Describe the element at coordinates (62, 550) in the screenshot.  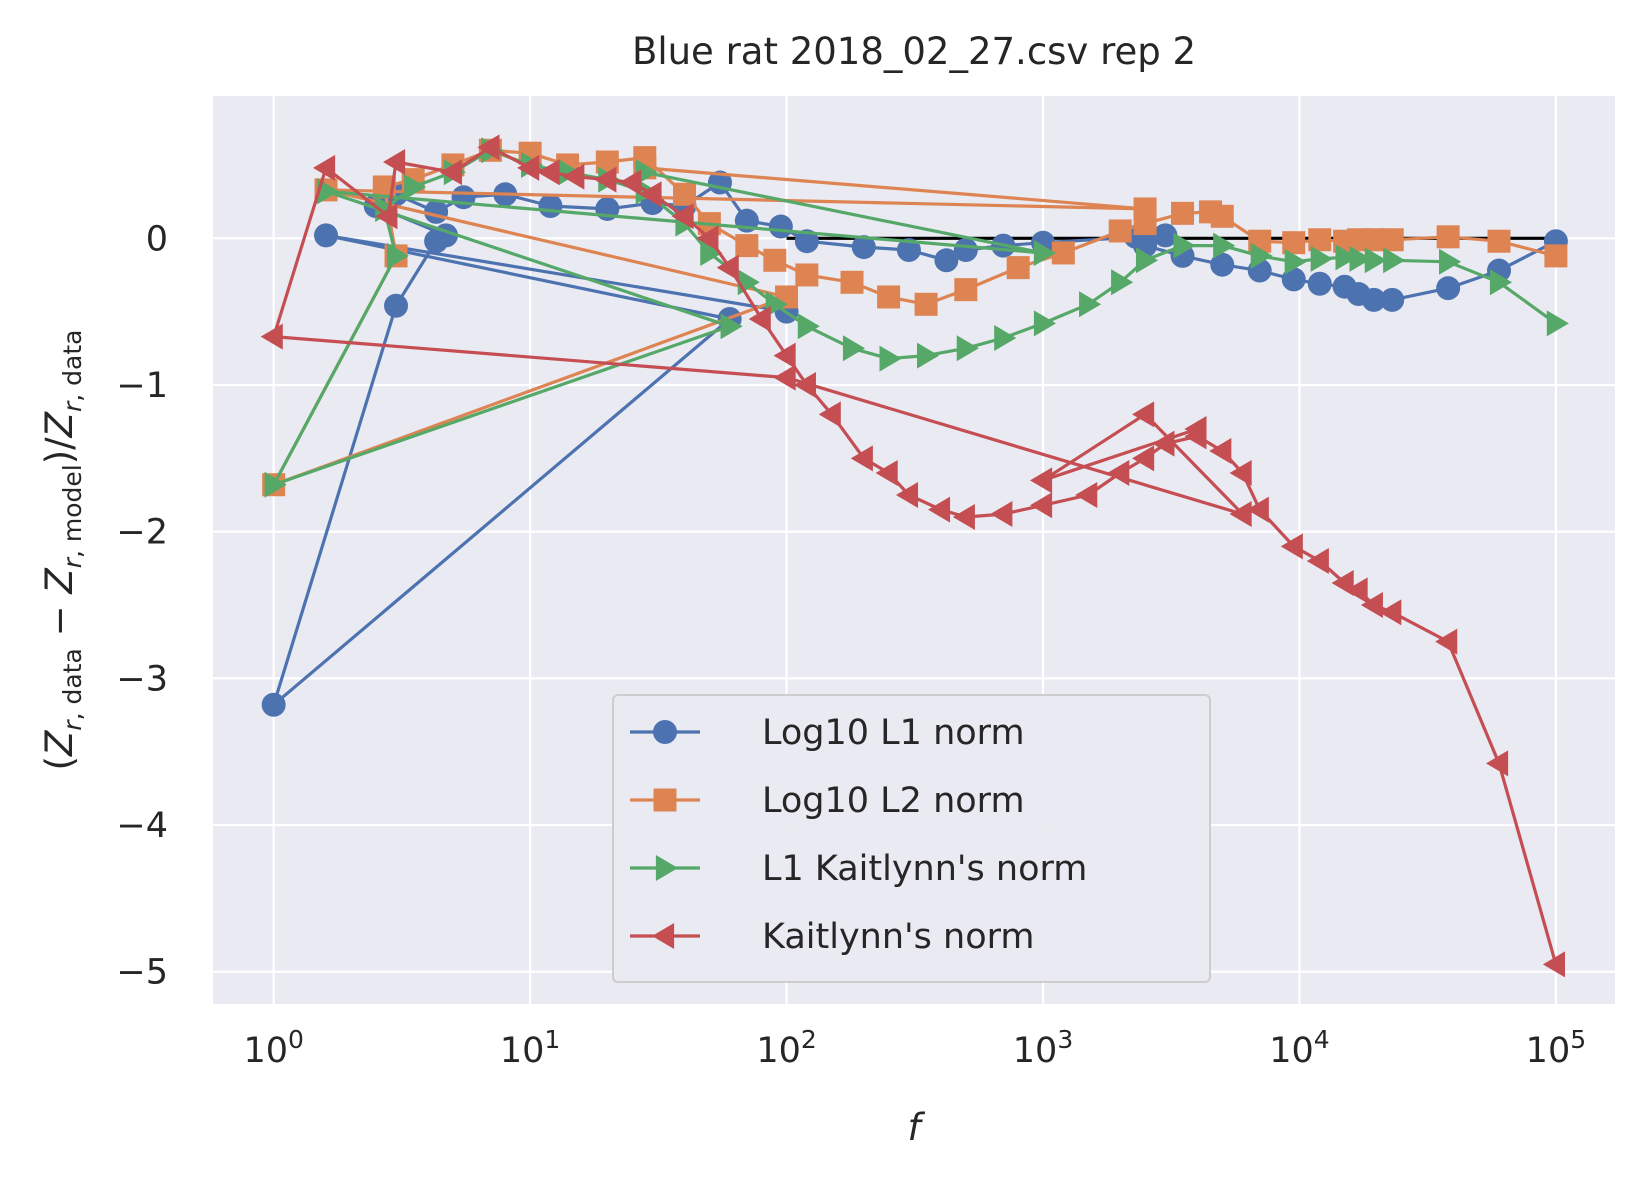
I see `y-axis-label: (Zr, data − Zr, model)/Zr, data` at that location.